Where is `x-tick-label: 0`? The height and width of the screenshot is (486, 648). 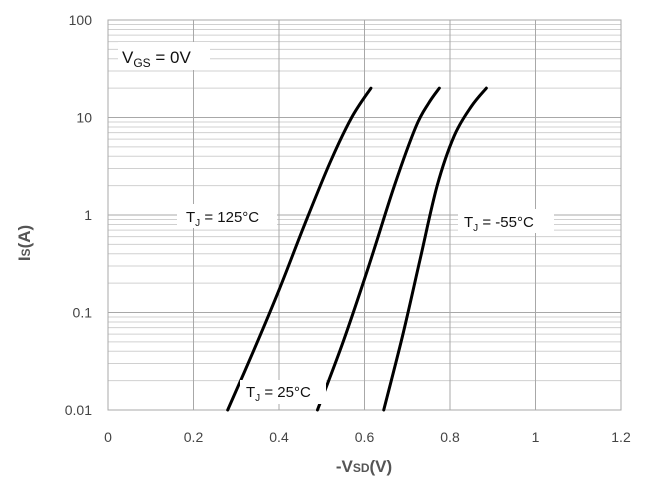
x-tick-label: 0 is located at coordinates (108, 437).